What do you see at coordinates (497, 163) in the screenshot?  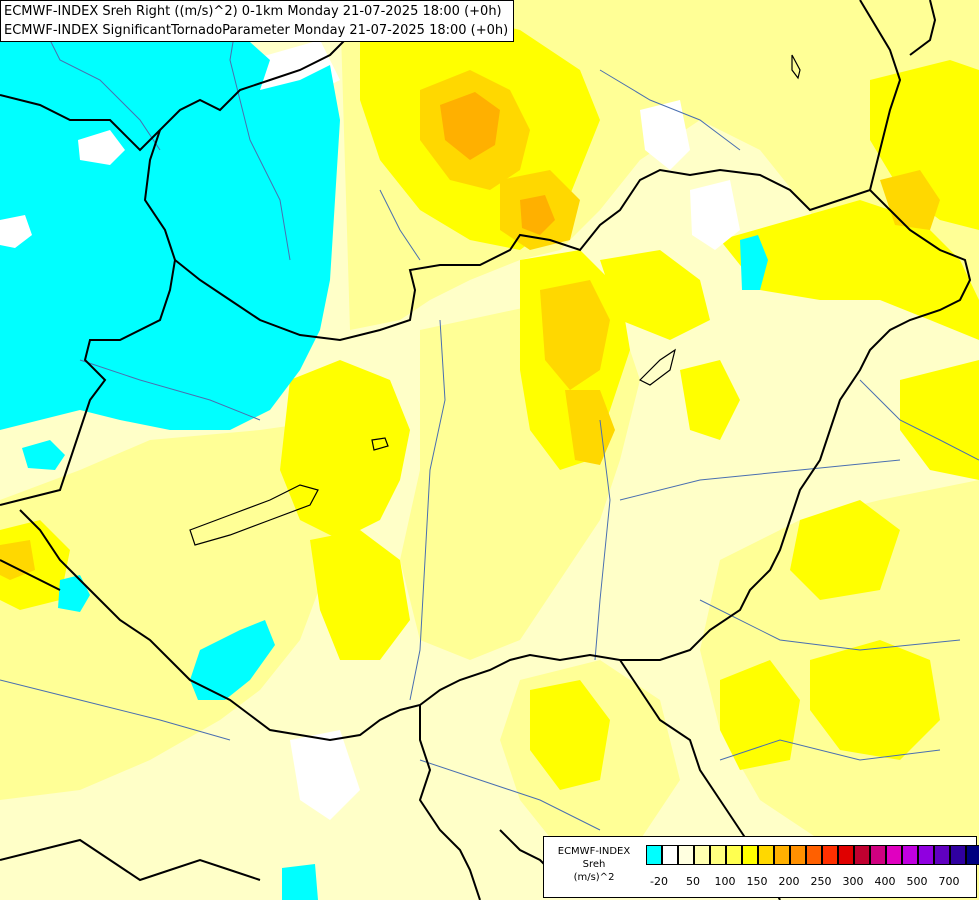 I see `orange-areas` at bounding box center [497, 163].